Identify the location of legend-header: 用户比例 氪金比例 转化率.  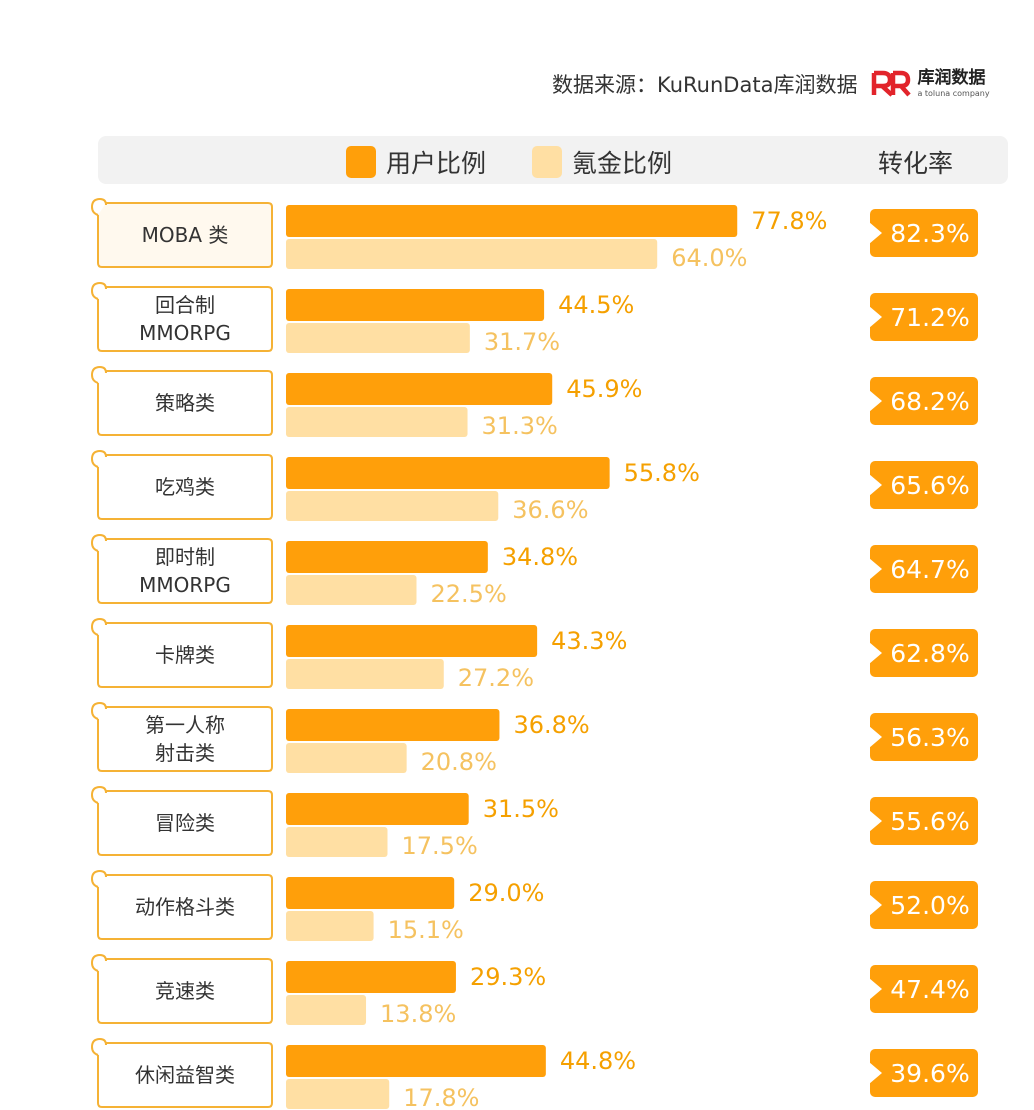
(553, 160).